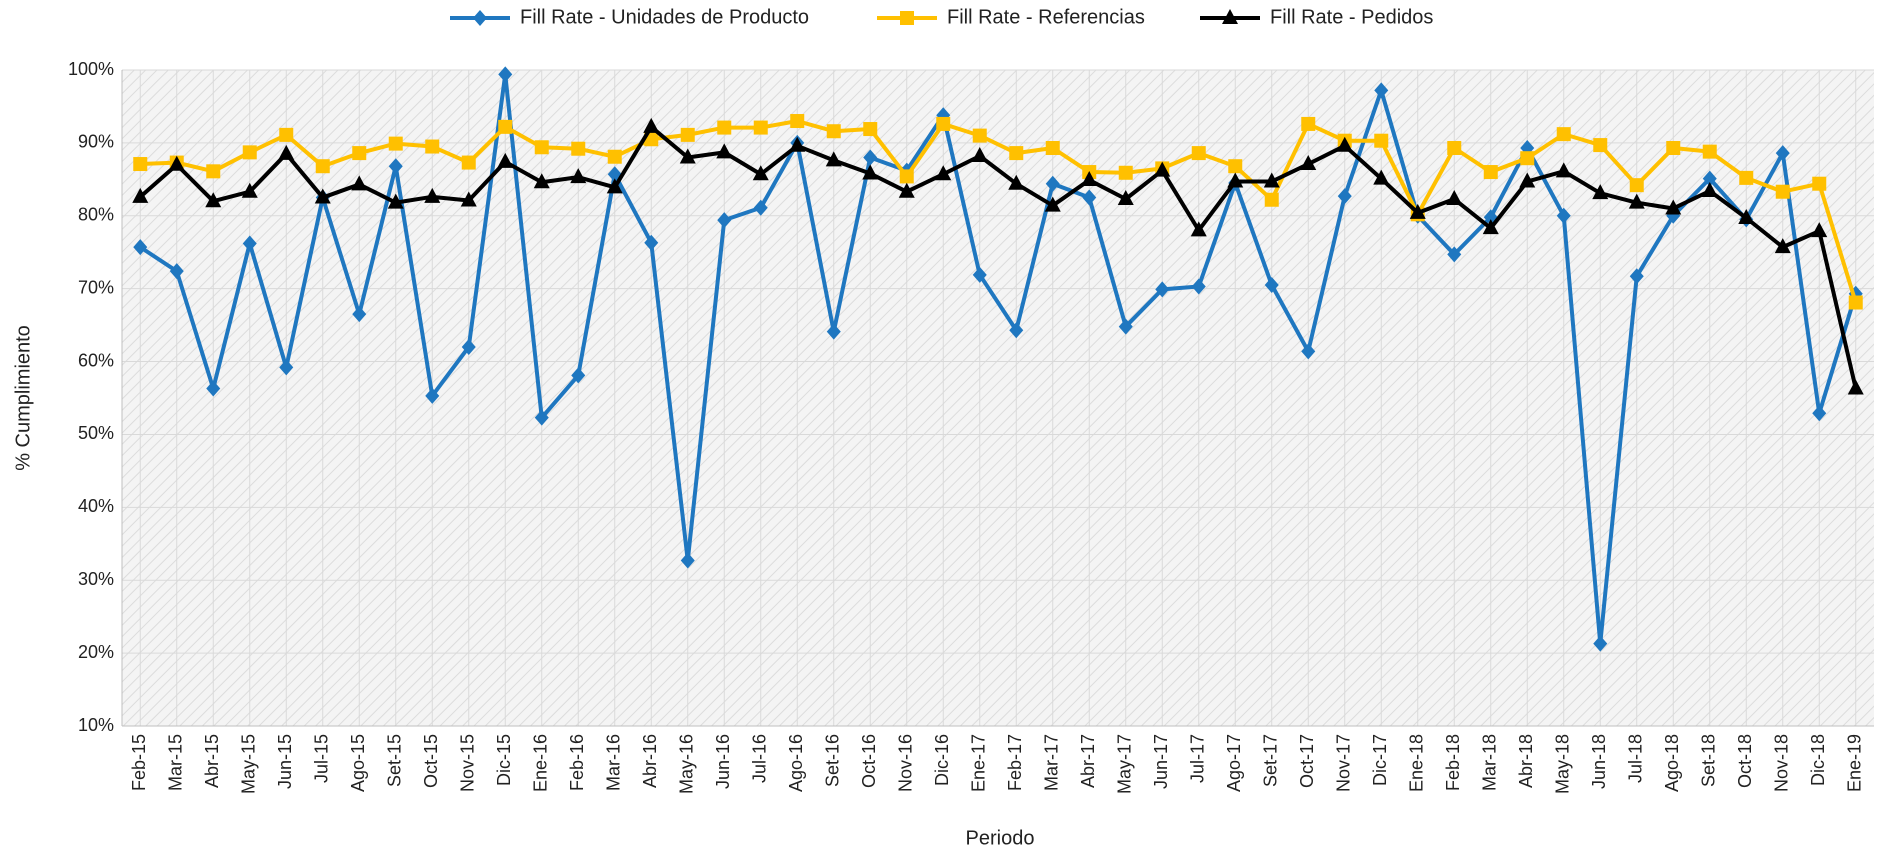  I want to click on y-tick-label: 40%, so click(96, 506).